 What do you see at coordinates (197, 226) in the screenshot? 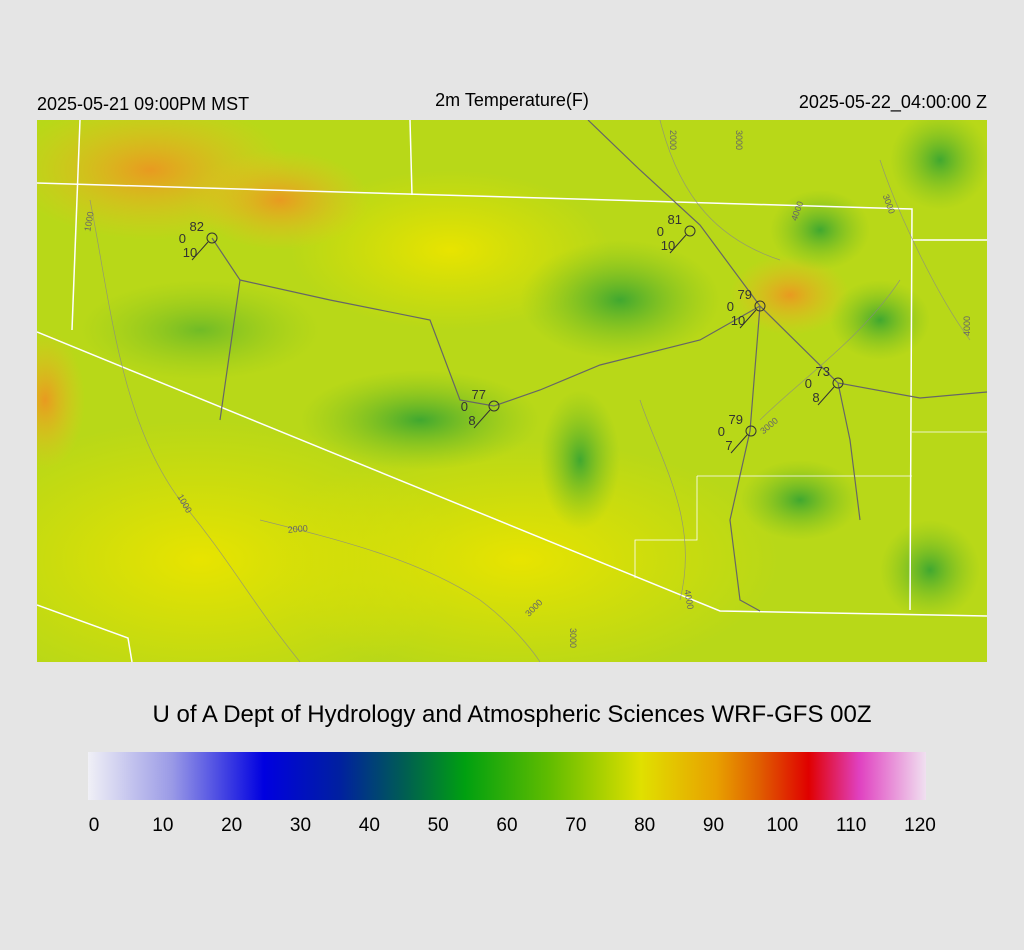
I see `station-temperature: 82` at bounding box center [197, 226].